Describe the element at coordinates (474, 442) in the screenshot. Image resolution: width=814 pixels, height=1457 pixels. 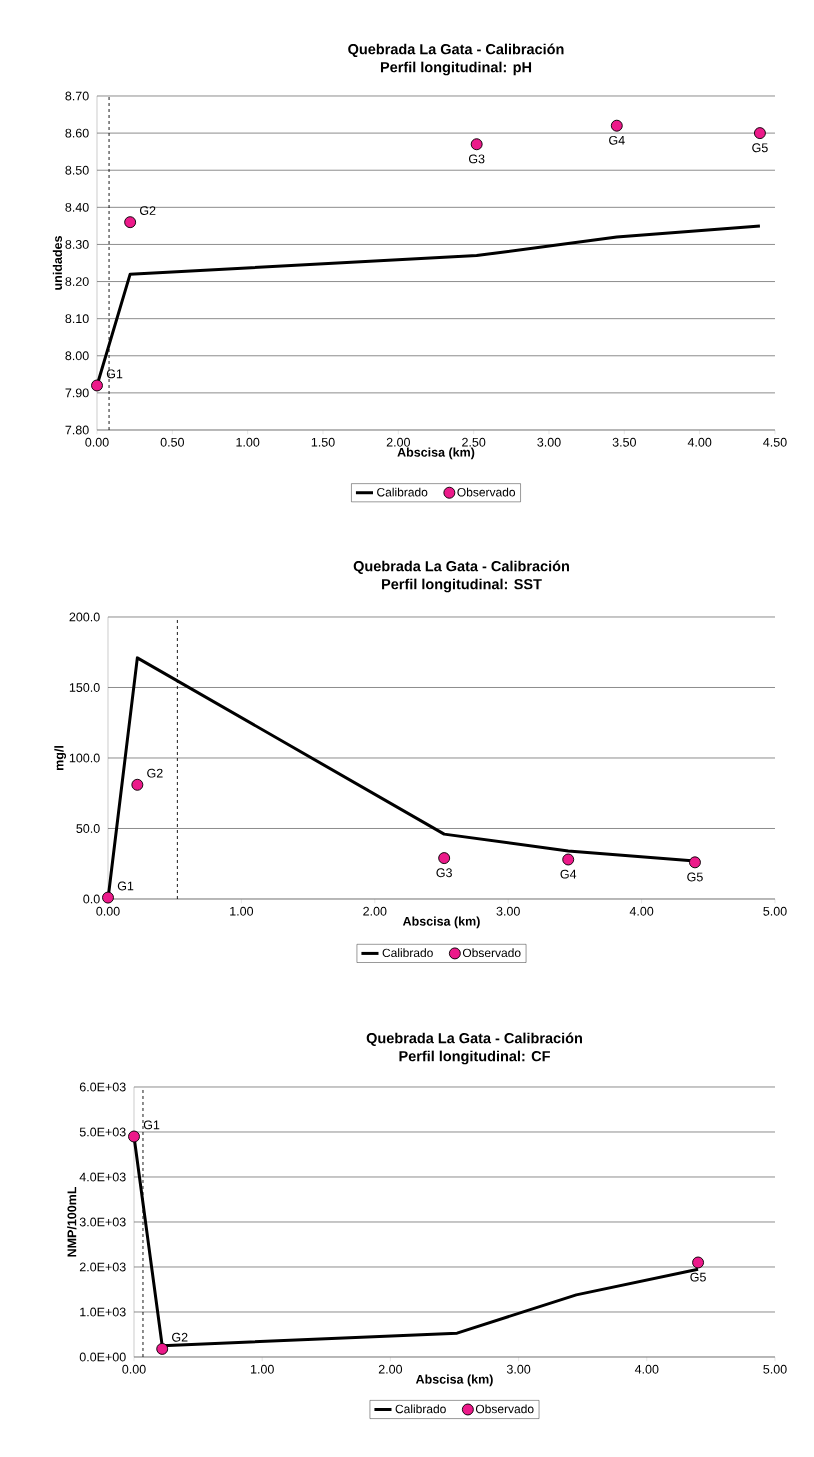
I see `x-tick-label: 2.50` at that location.